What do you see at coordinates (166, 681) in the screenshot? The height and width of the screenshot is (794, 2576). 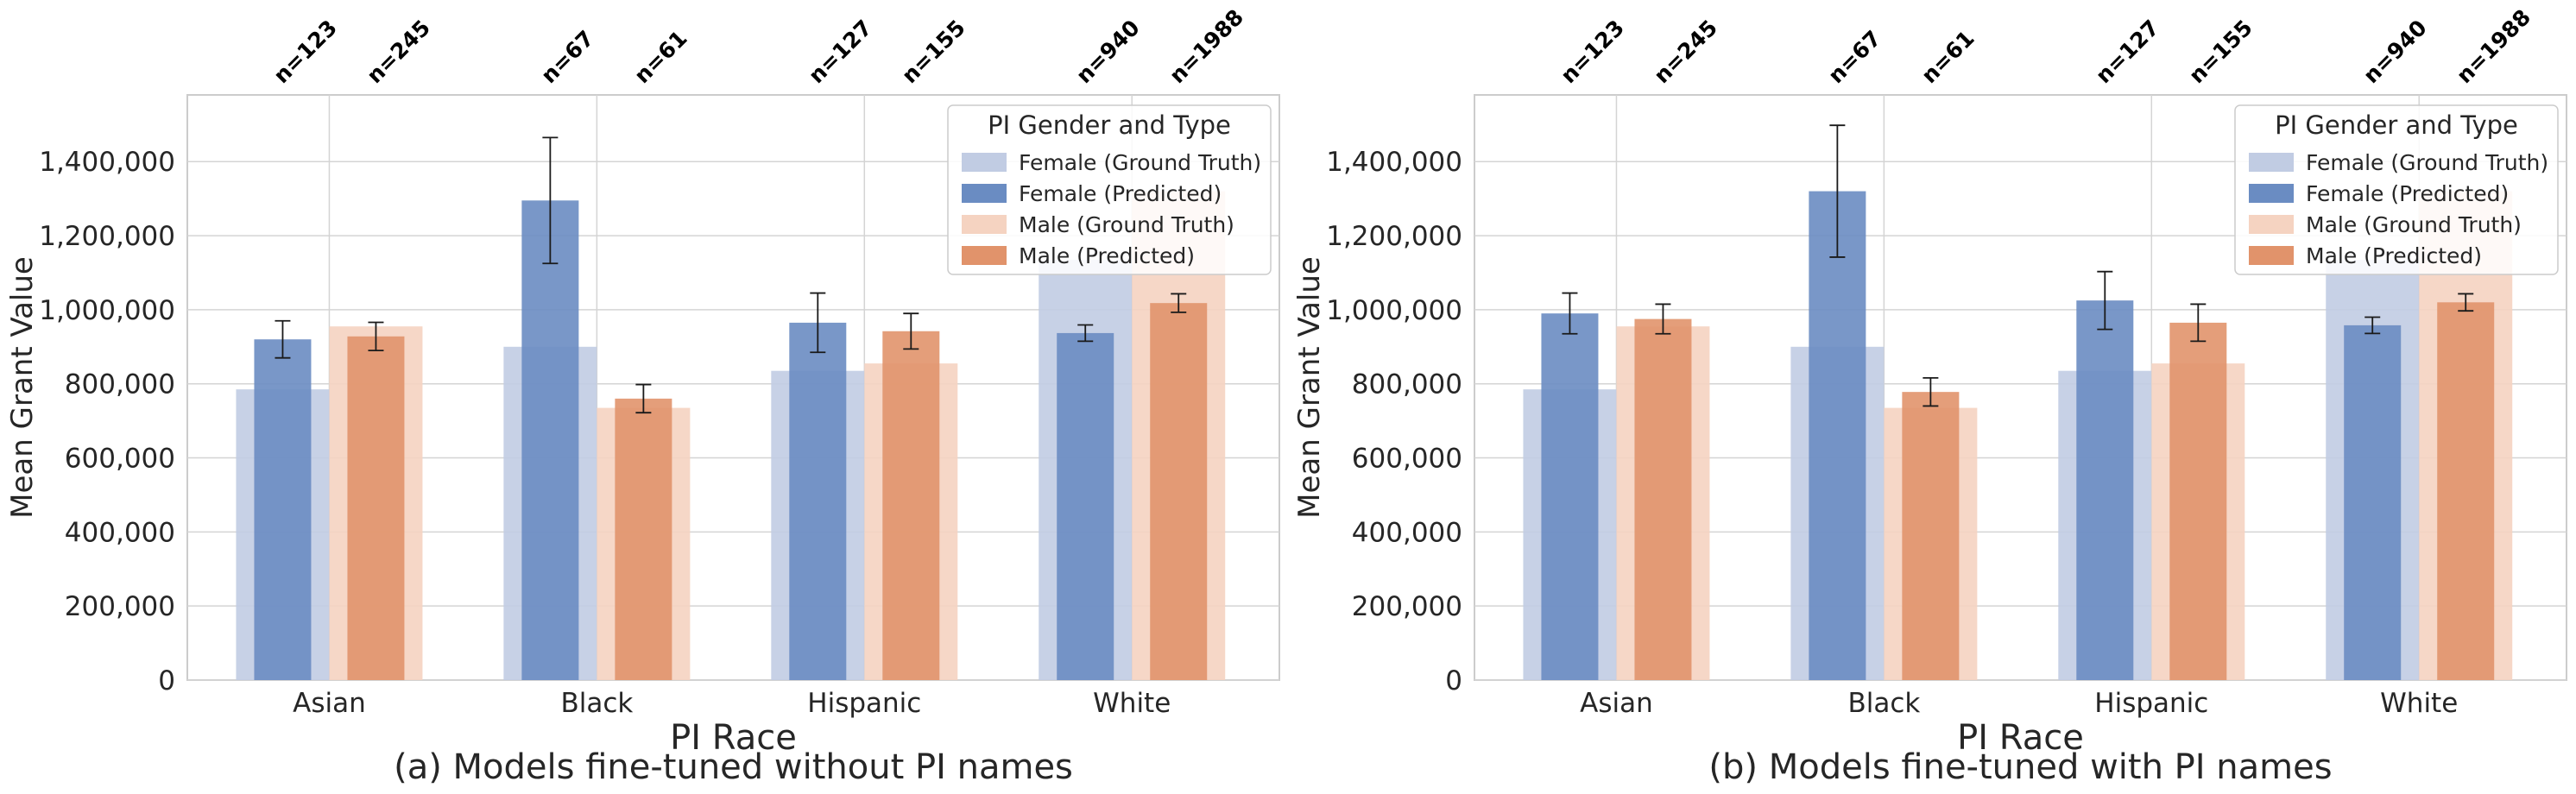 I see `y-tick-label: 0` at bounding box center [166, 681].